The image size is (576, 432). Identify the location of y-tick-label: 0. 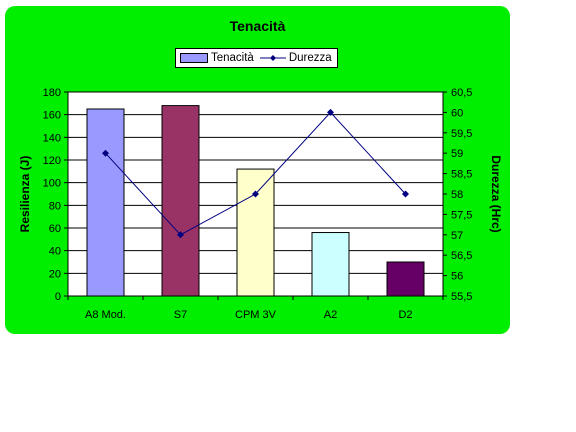
(58, 297).